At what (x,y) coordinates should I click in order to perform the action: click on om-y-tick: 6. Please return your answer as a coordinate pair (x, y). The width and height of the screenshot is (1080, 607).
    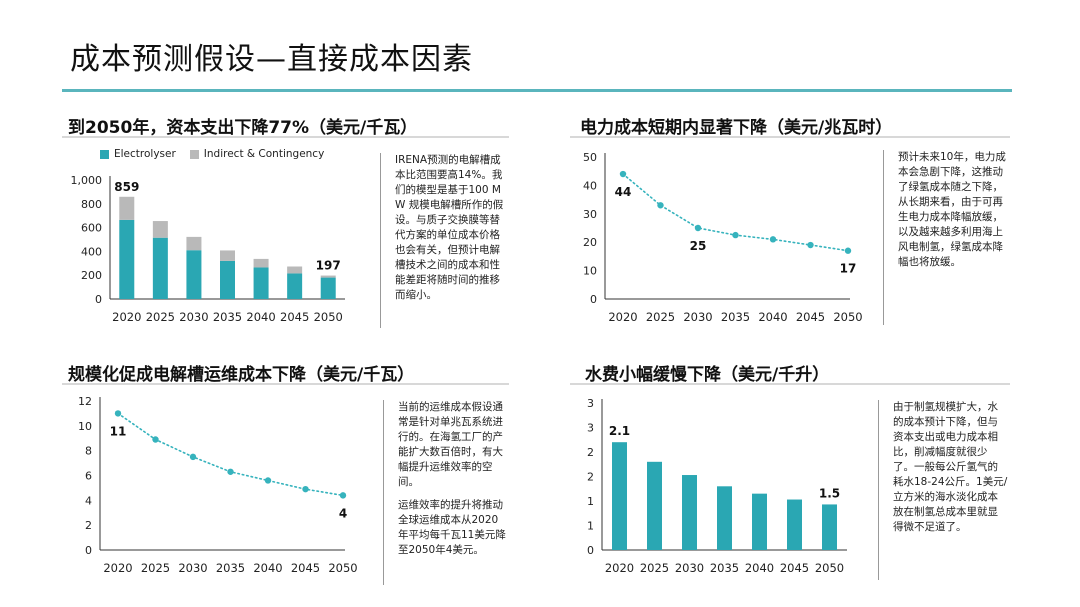
    Looking at the image, I should click on (88, 476).